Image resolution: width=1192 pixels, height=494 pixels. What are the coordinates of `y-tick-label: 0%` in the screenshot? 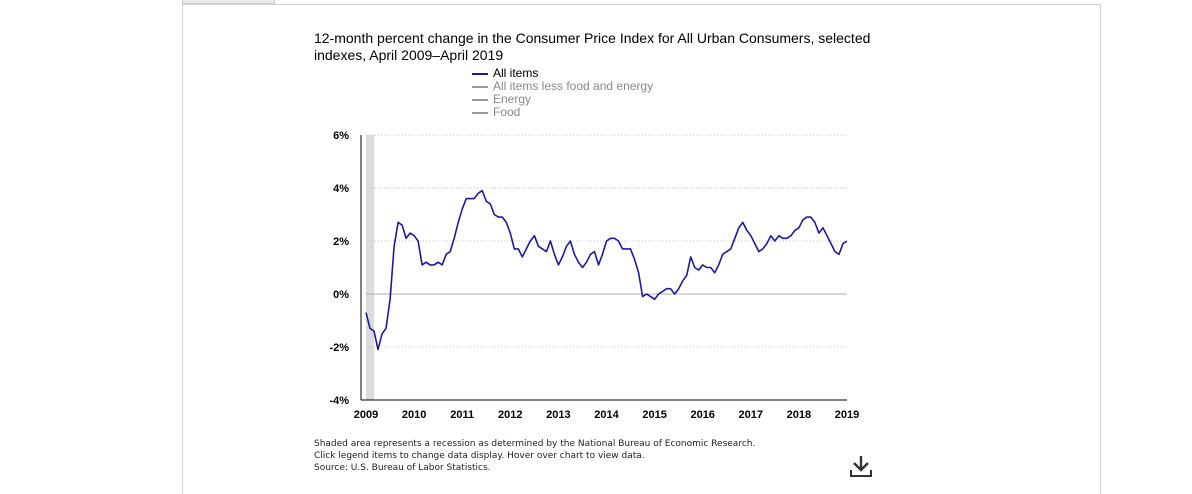 It's located at (341, 295).